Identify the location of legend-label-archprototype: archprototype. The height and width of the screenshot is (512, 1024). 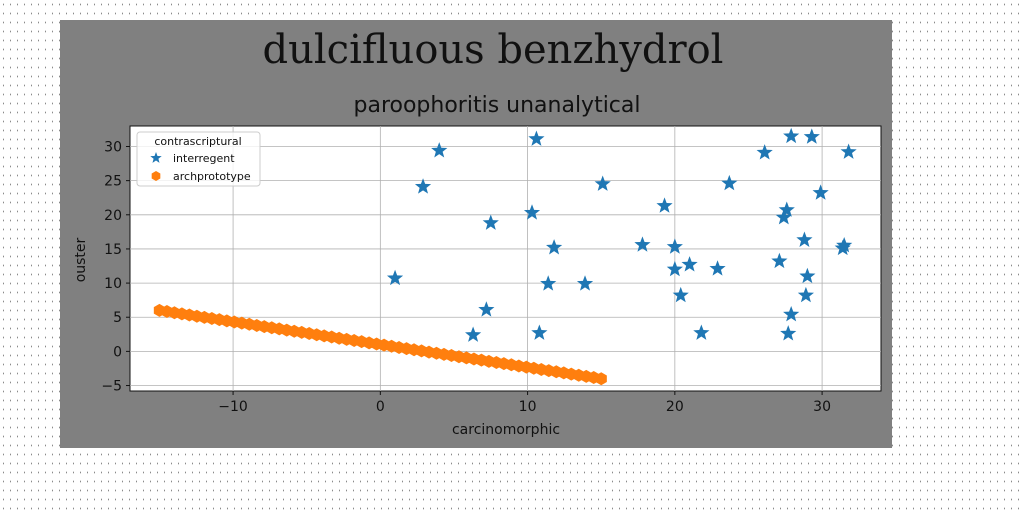
(212, 176).